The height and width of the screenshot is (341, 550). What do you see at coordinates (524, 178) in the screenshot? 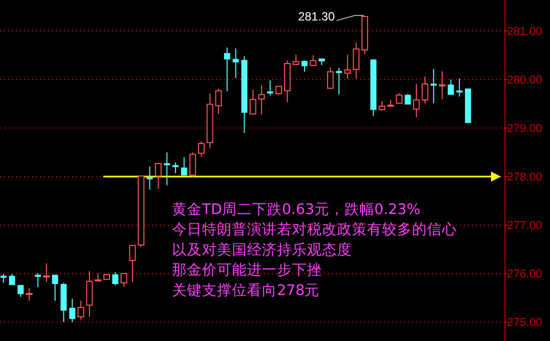
I see `y-tick-label: 278.00` at bounding box center [524, 178].